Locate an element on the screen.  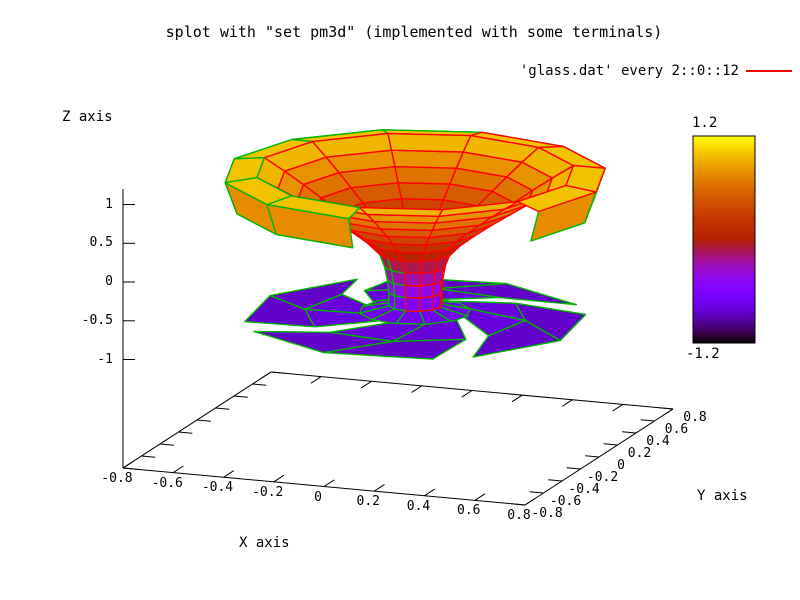
y-axis-label: Y axis is located at coordinates (722, 496).